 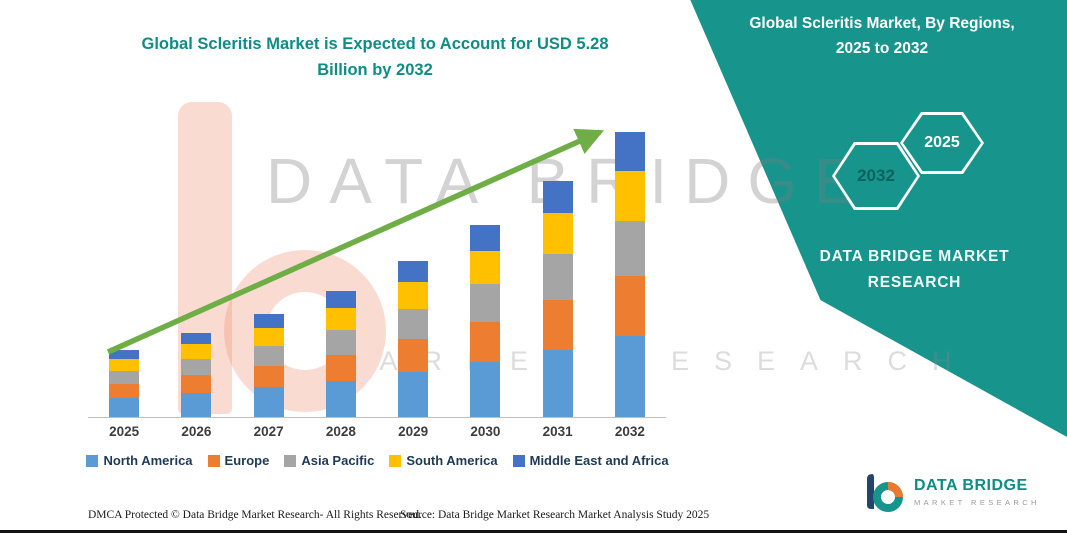 I want to click on legend-item-south-america: South America, so click(x=443, y=460).